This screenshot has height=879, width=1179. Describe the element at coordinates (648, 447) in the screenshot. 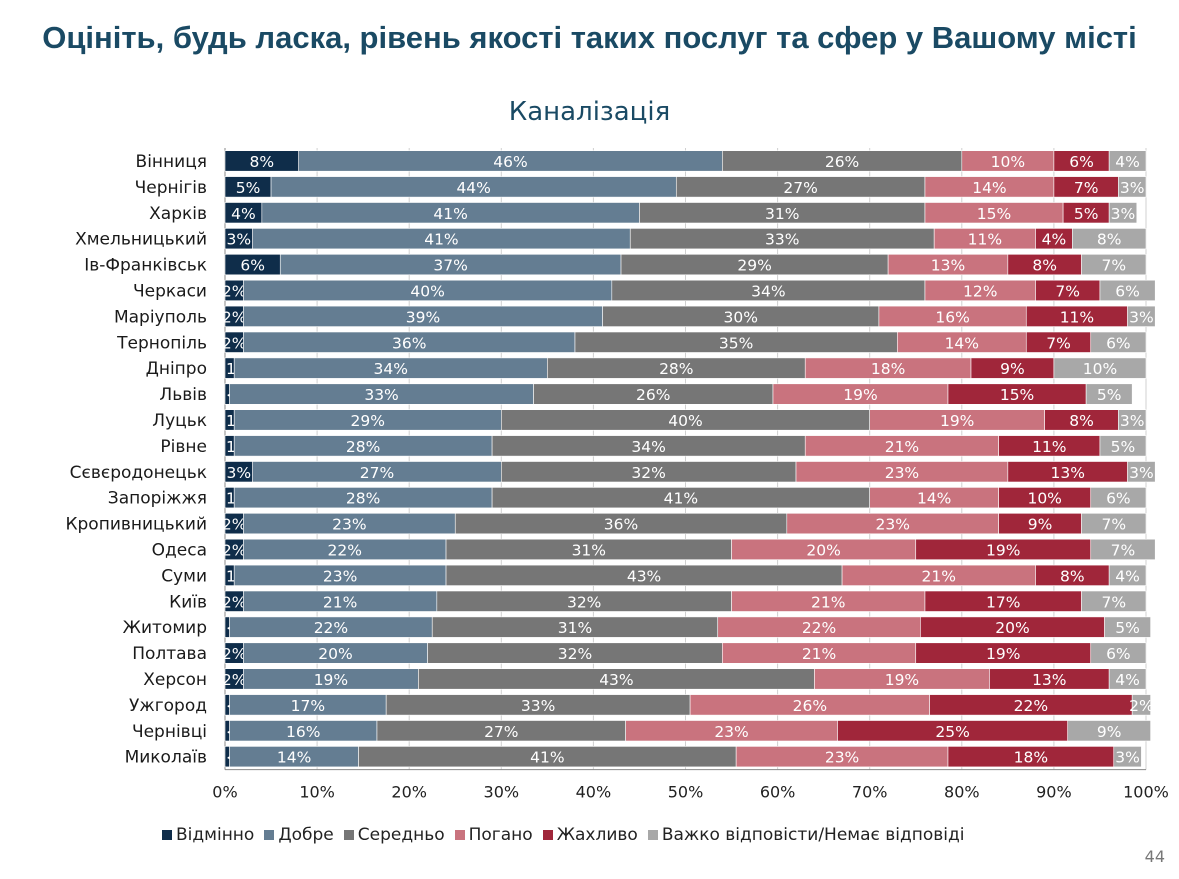

I see `data-label: 34%` at that location.